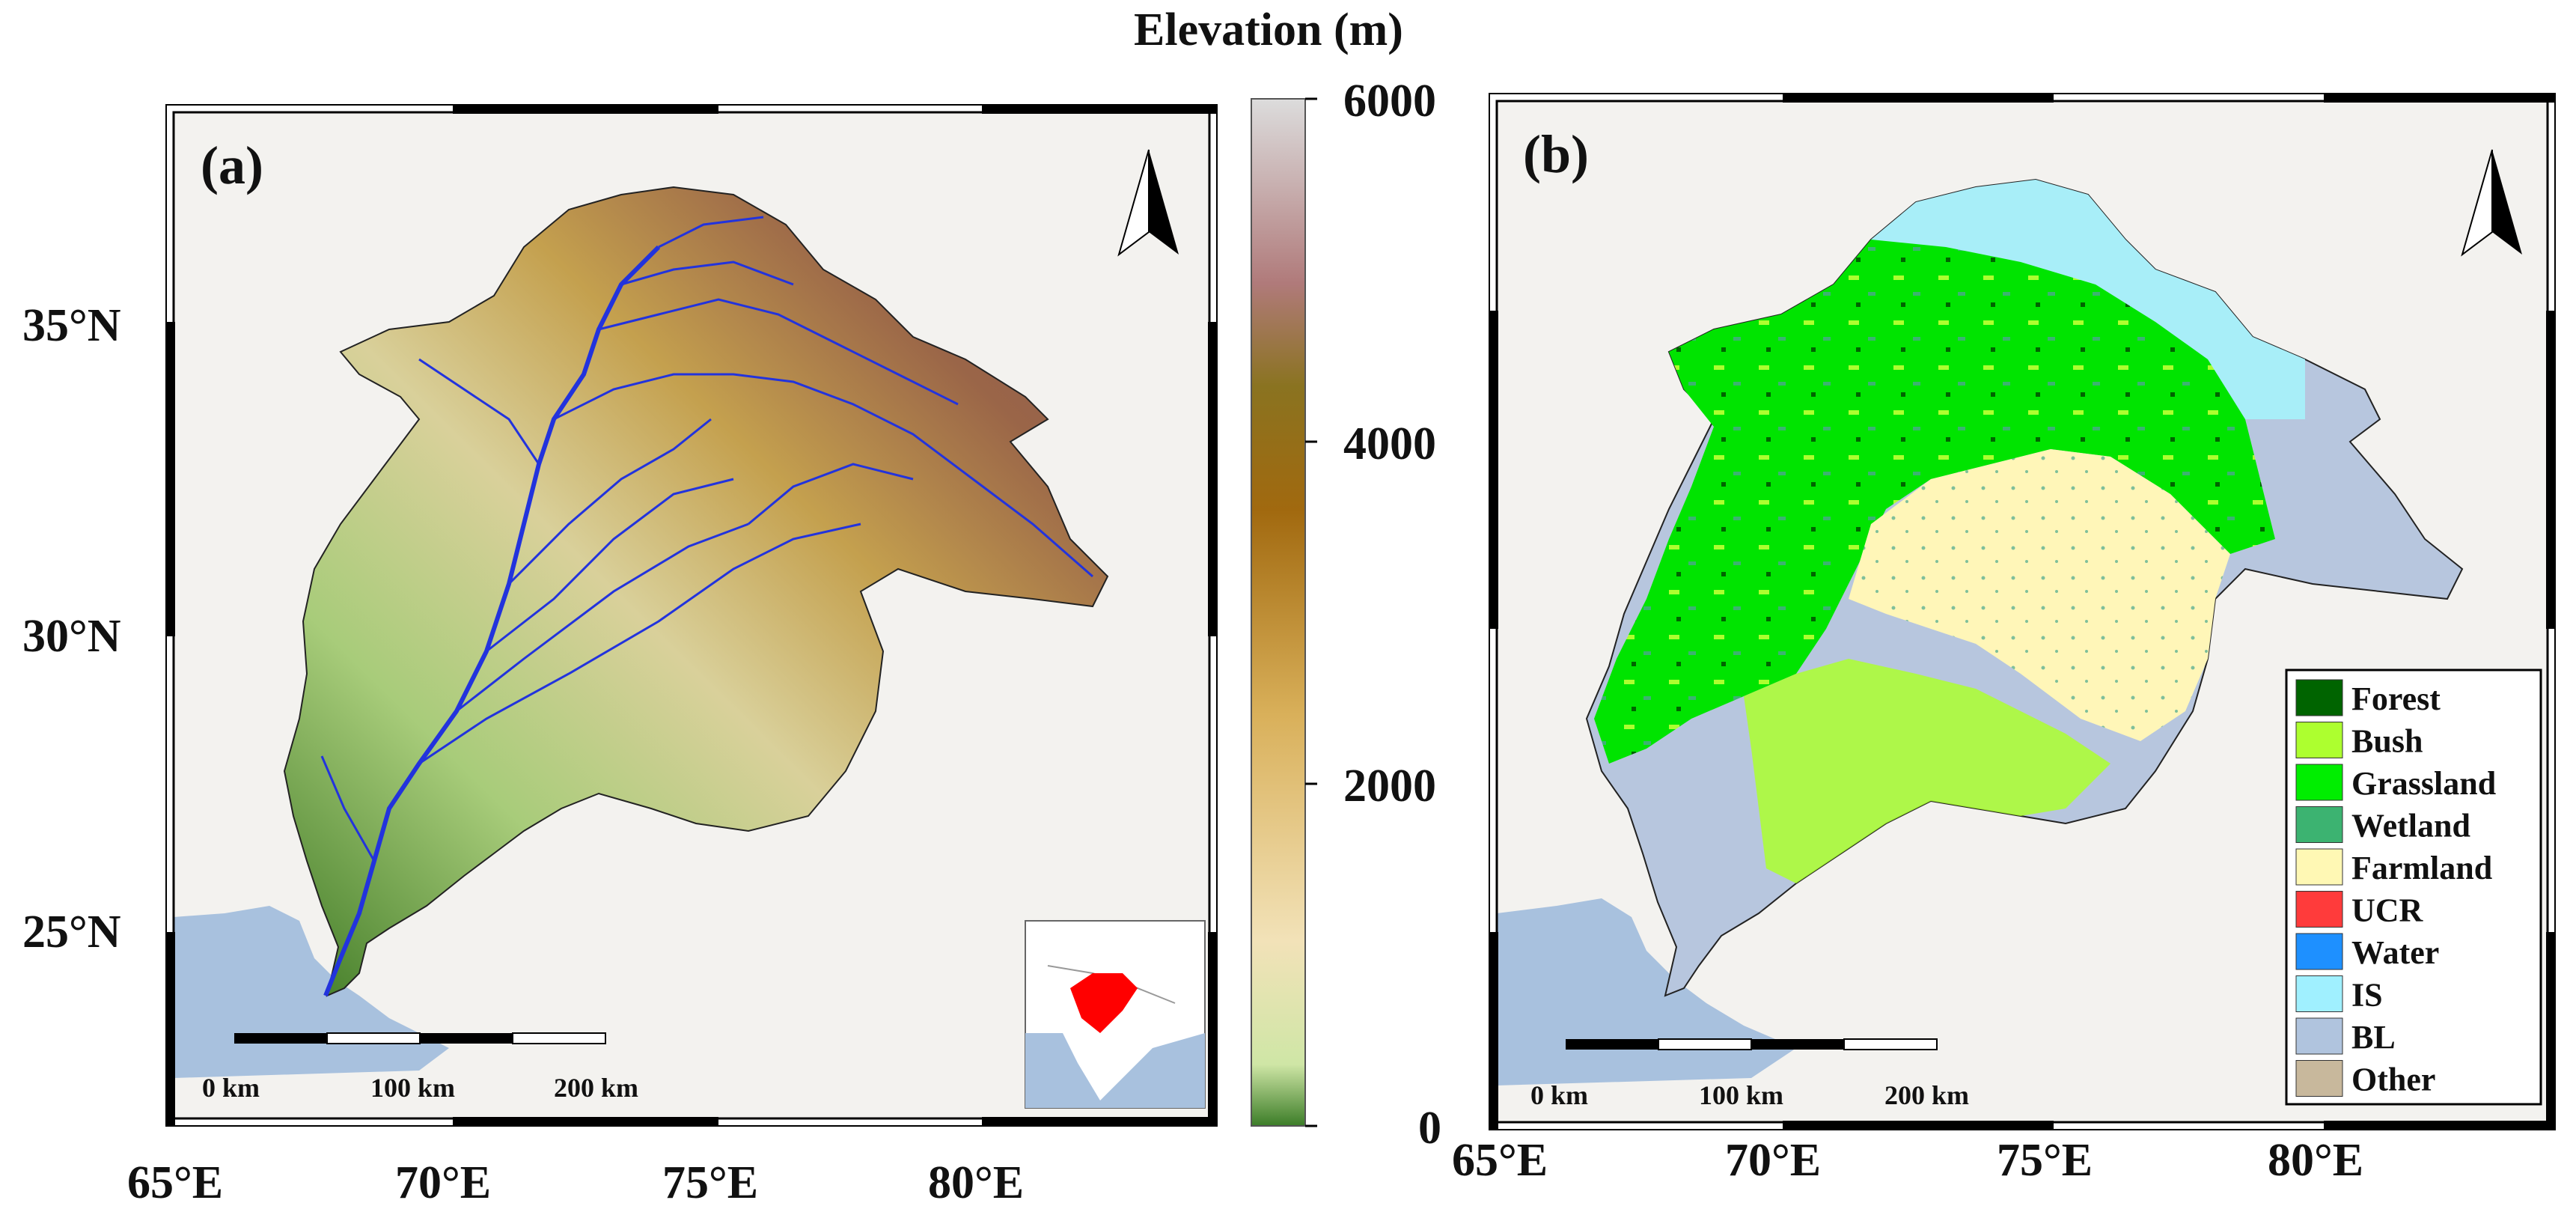 The height and width of the screenshot is (1221, 2576). Describe the element at coordinates (1752, 1044) in the screenshot. I see `panel-b-scalebar` at that location.